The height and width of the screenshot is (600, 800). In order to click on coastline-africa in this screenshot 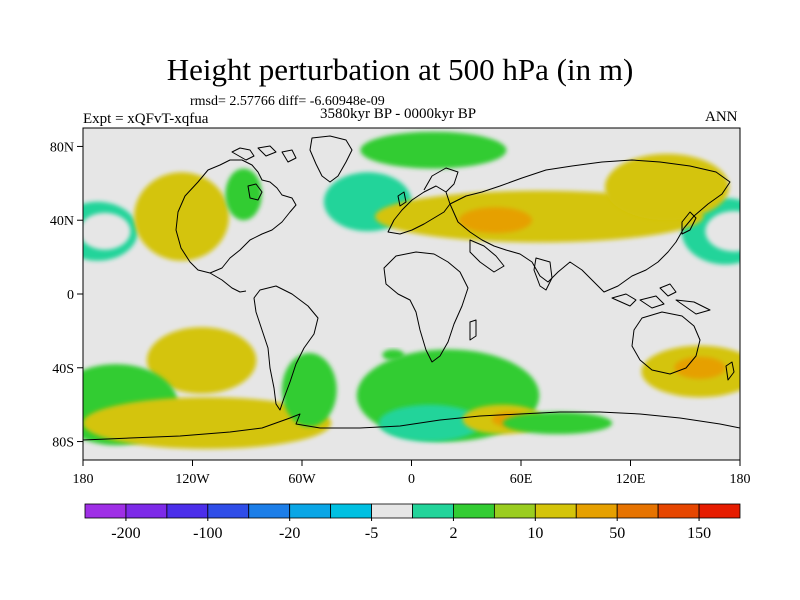, I will do `click(426, 307)`.